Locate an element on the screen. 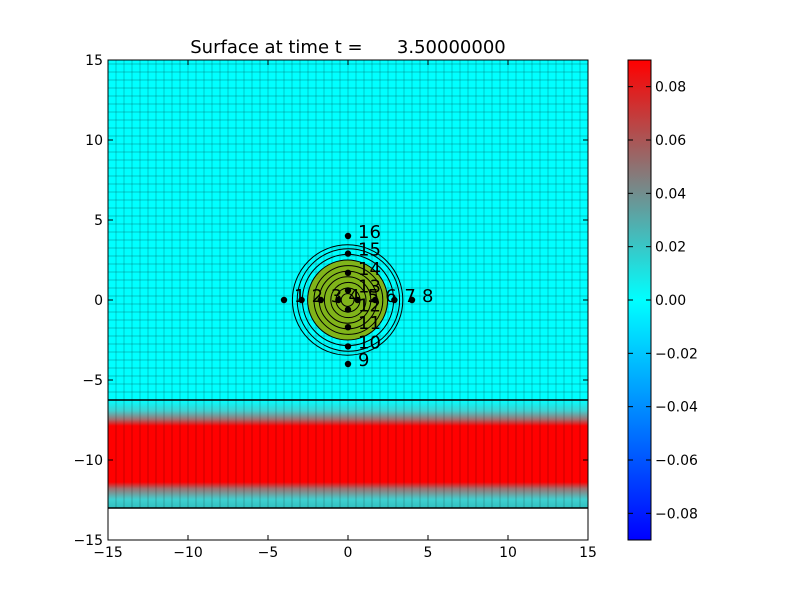 The width and height of the screenshot is (800, 600). y-tick-label: −10 is located at coordinates (88, 461).